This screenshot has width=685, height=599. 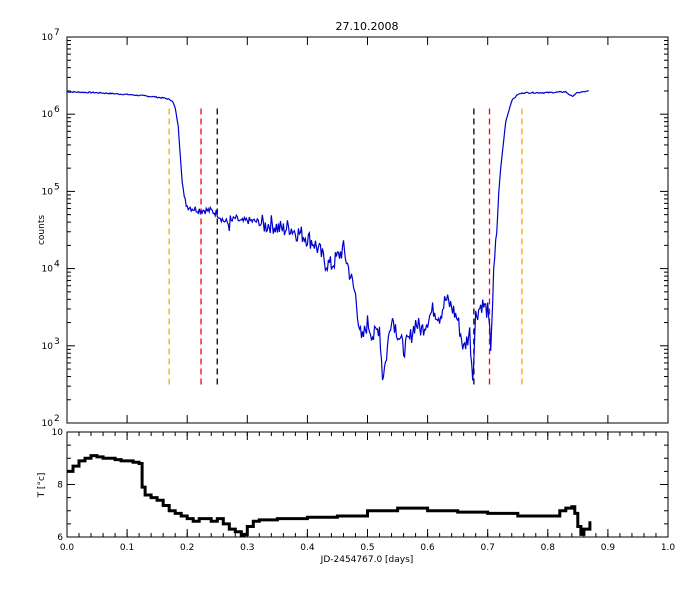 What do you see at coordinates (367, 26) in the screenshot?
I see `chart-title: 27.10.2008` at bounding box center [367, 26].